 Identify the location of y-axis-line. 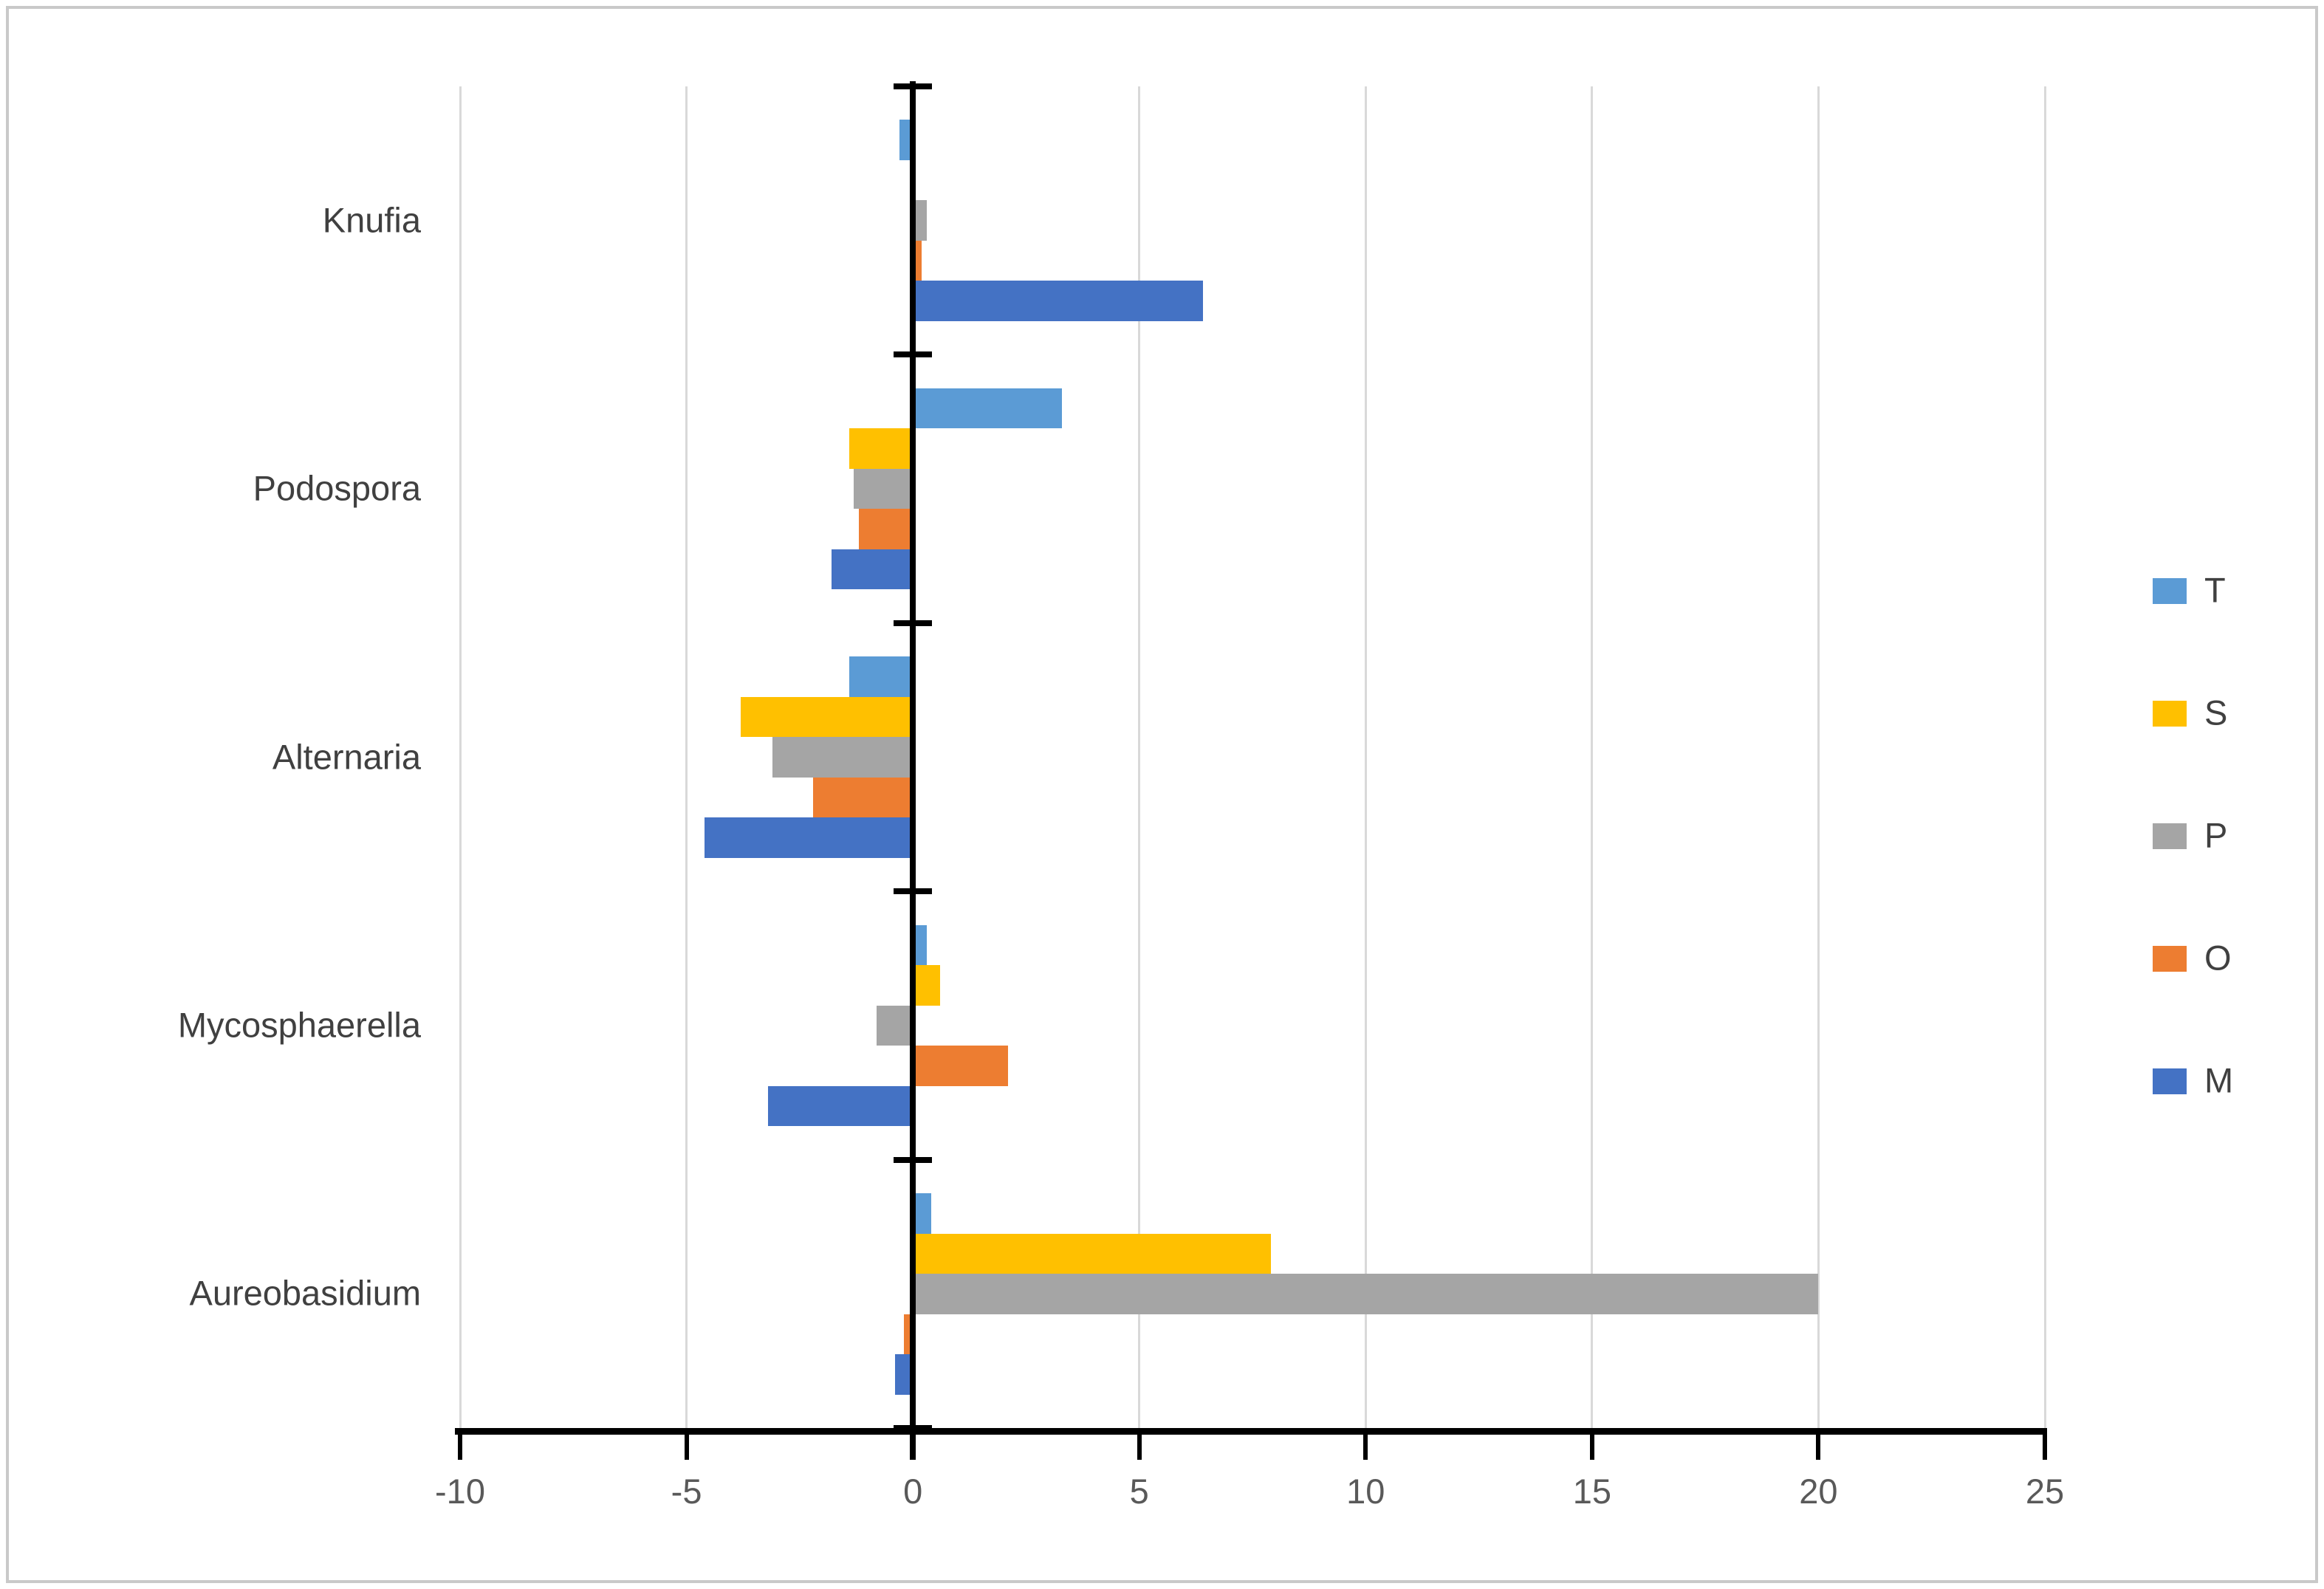
(913, 770).